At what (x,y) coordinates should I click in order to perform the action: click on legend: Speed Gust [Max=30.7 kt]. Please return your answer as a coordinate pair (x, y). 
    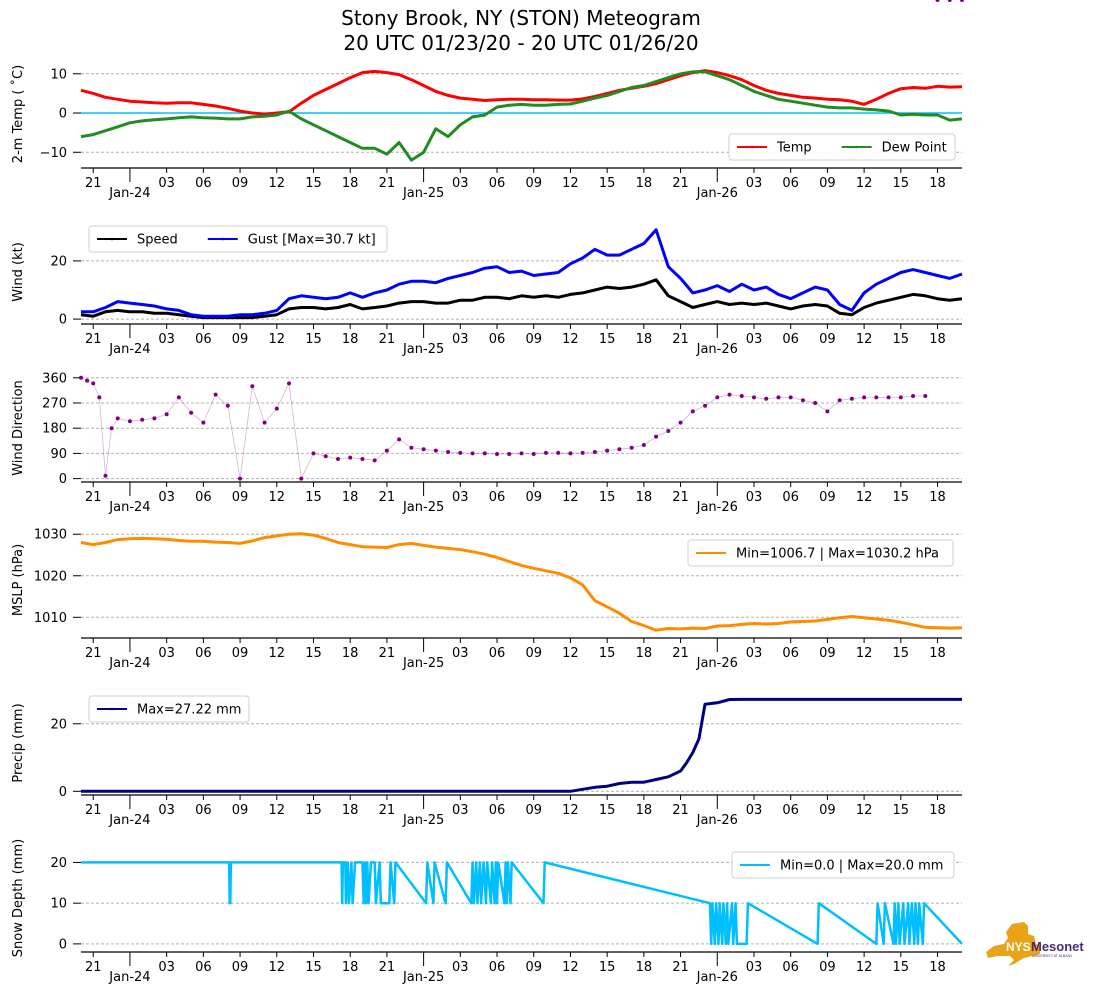
    Looking at the image, I should click on (238, 239).